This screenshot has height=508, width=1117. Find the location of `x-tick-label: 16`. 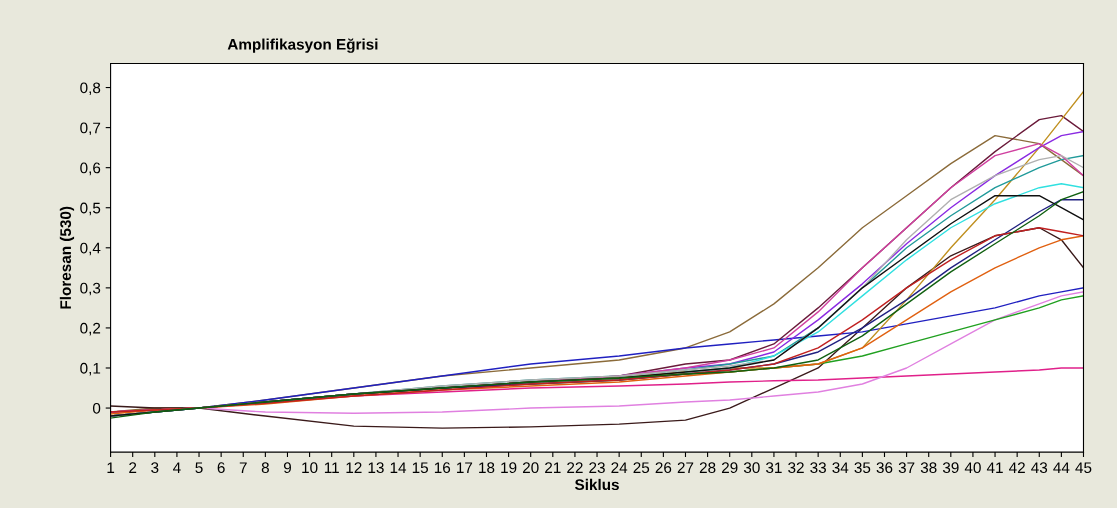

x-tick-label: 16 is located at coordinates (442, 468).